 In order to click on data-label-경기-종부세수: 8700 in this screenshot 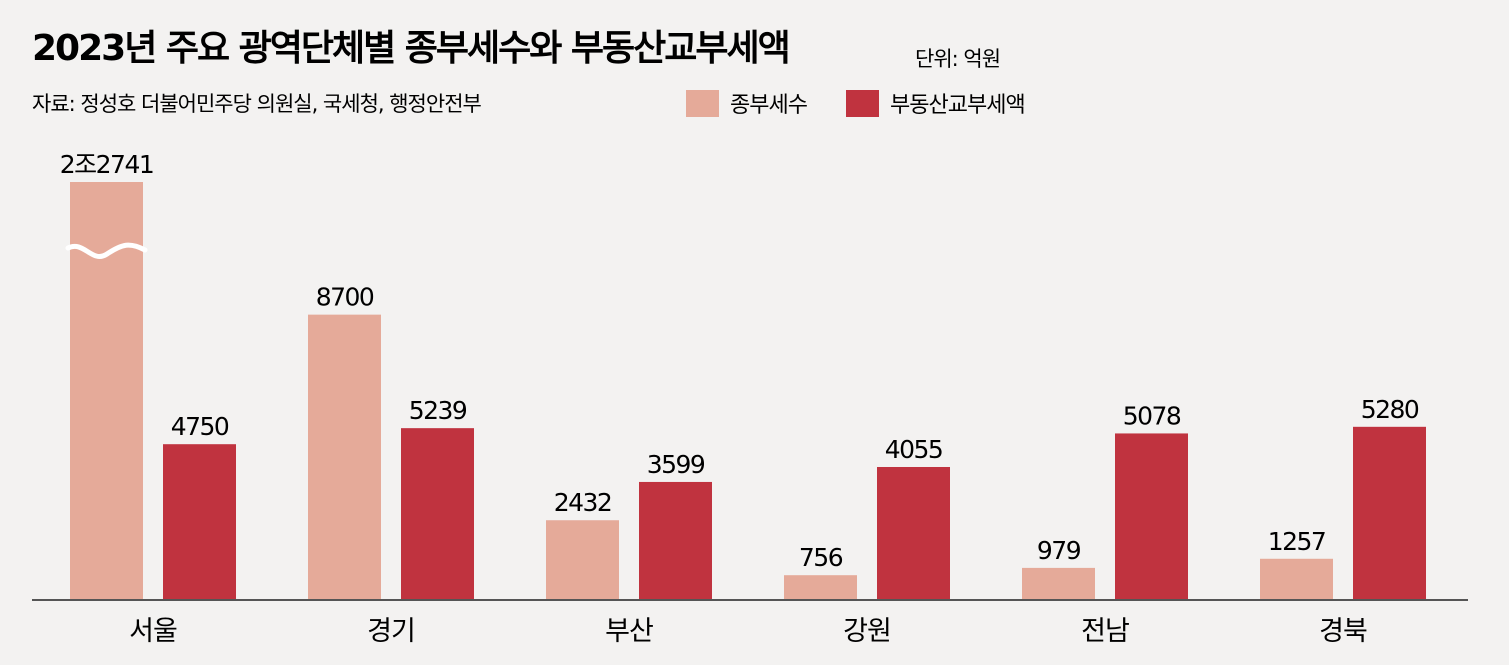, I will do `click(345, 297)`.